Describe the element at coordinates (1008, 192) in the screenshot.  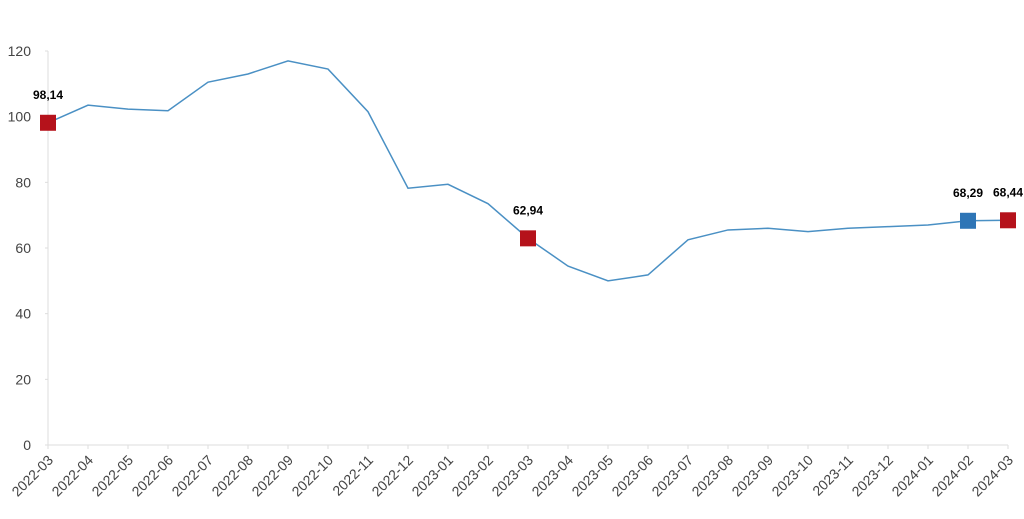
I see `data-label: 68,44` at that location.